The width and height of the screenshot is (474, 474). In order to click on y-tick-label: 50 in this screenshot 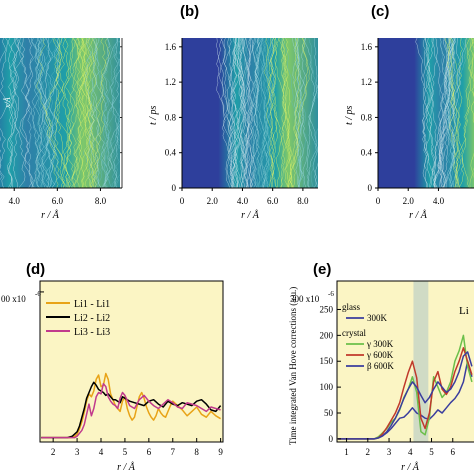, I will do `click(329, 413)`.